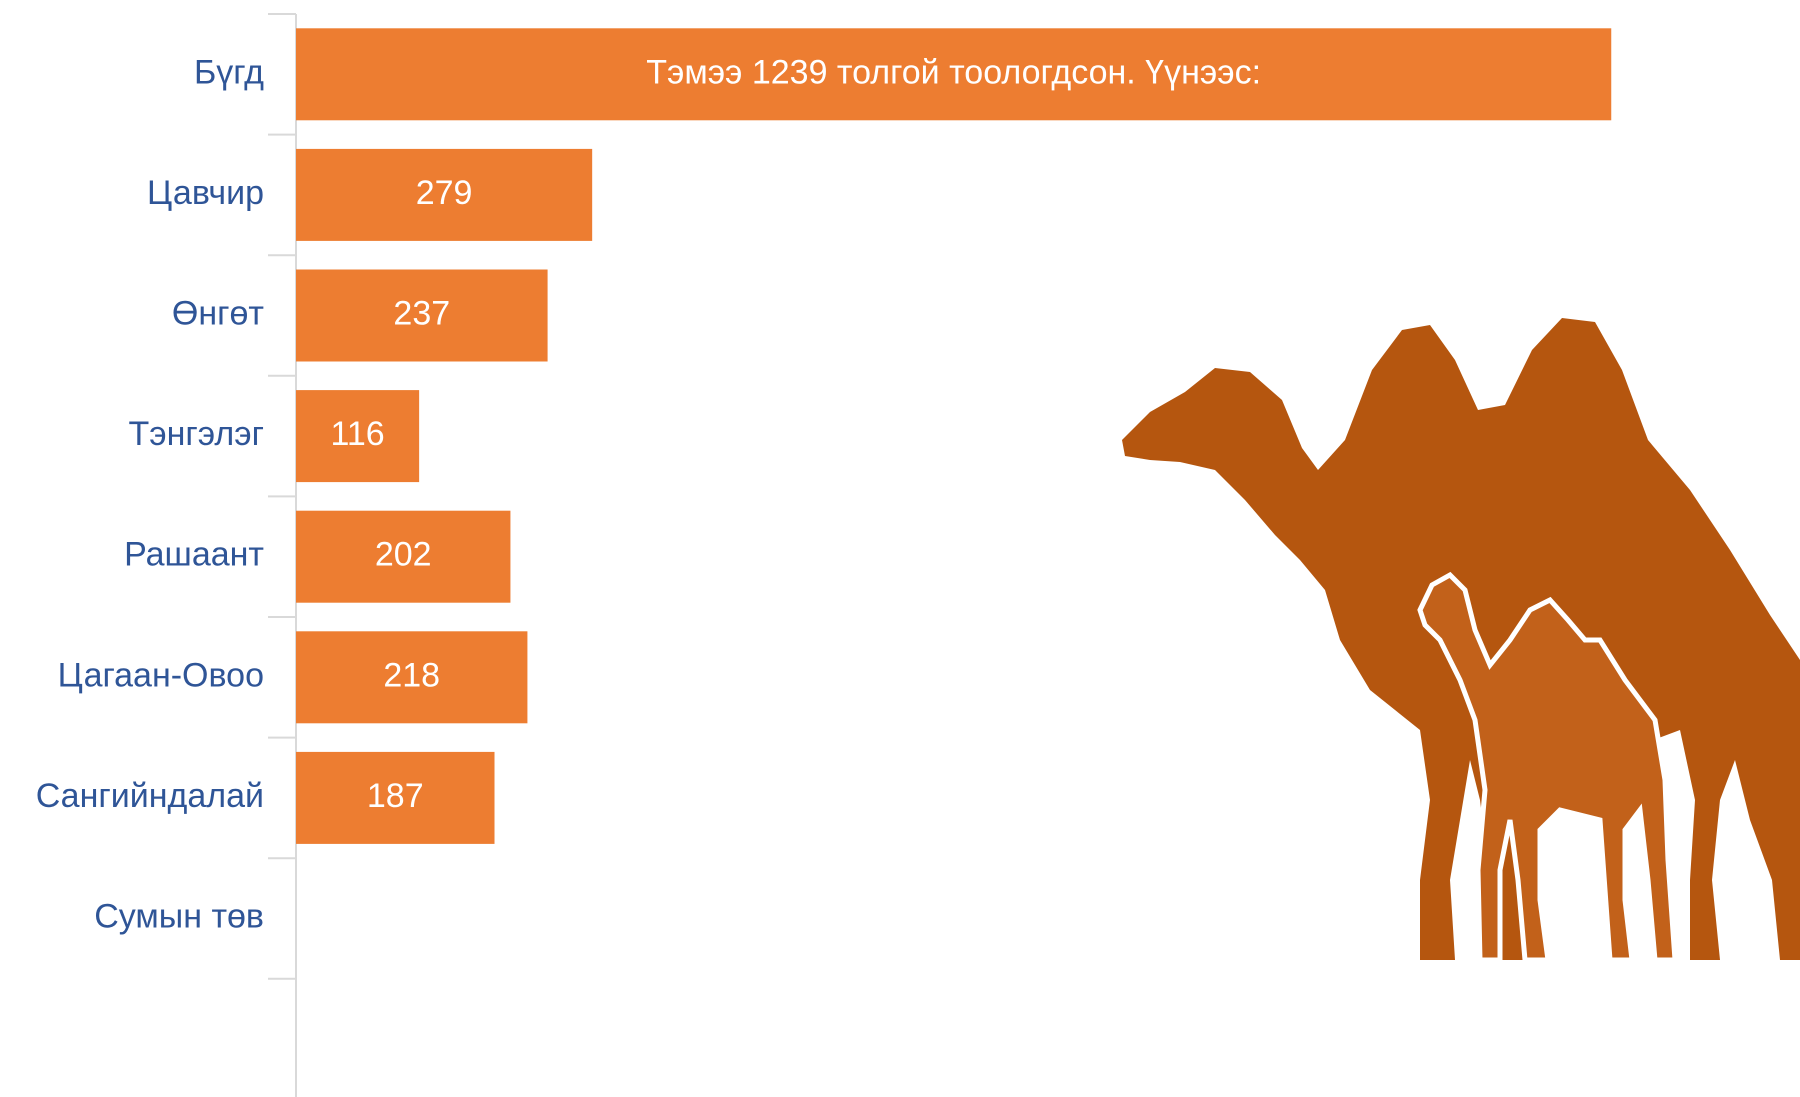 The height and width of the screenshot is (1097, 1800). What do you see at coordinates (161, 675) in the screenshot?
I see `category-label: Цагаан-Овоо` at bounding box center [161, 675].